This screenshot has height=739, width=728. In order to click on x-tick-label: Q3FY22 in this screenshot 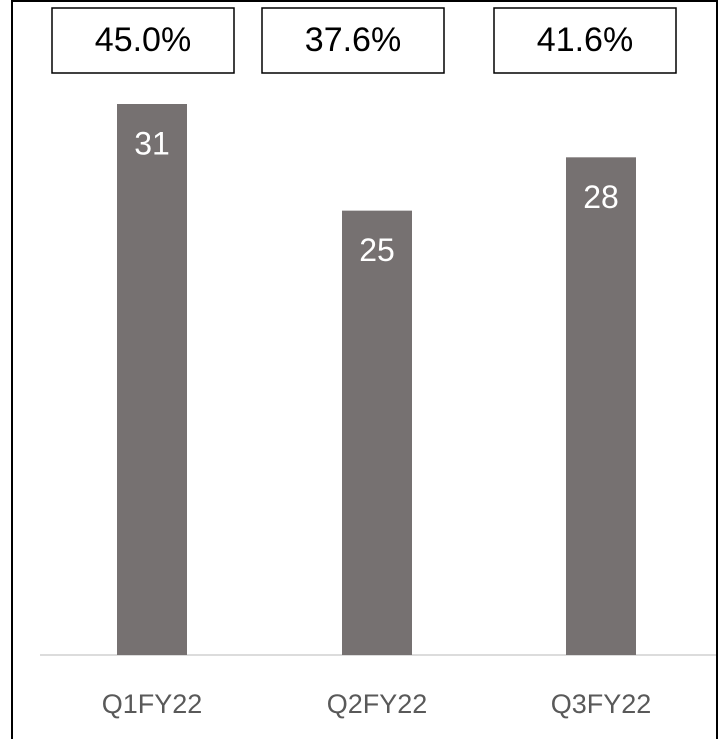, I will do `click(601, 704)`.